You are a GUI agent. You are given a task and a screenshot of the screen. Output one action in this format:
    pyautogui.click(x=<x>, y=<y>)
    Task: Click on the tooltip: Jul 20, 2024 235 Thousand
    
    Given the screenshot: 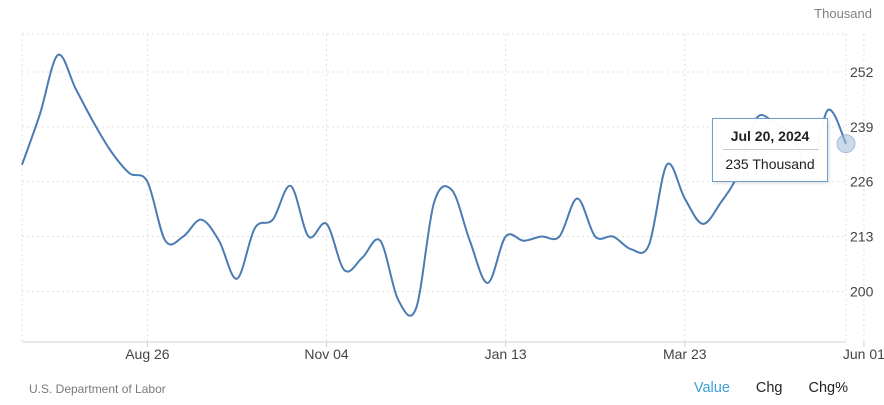 What is the action you would take?
    pyautogui.click(x=770, y=150)
    